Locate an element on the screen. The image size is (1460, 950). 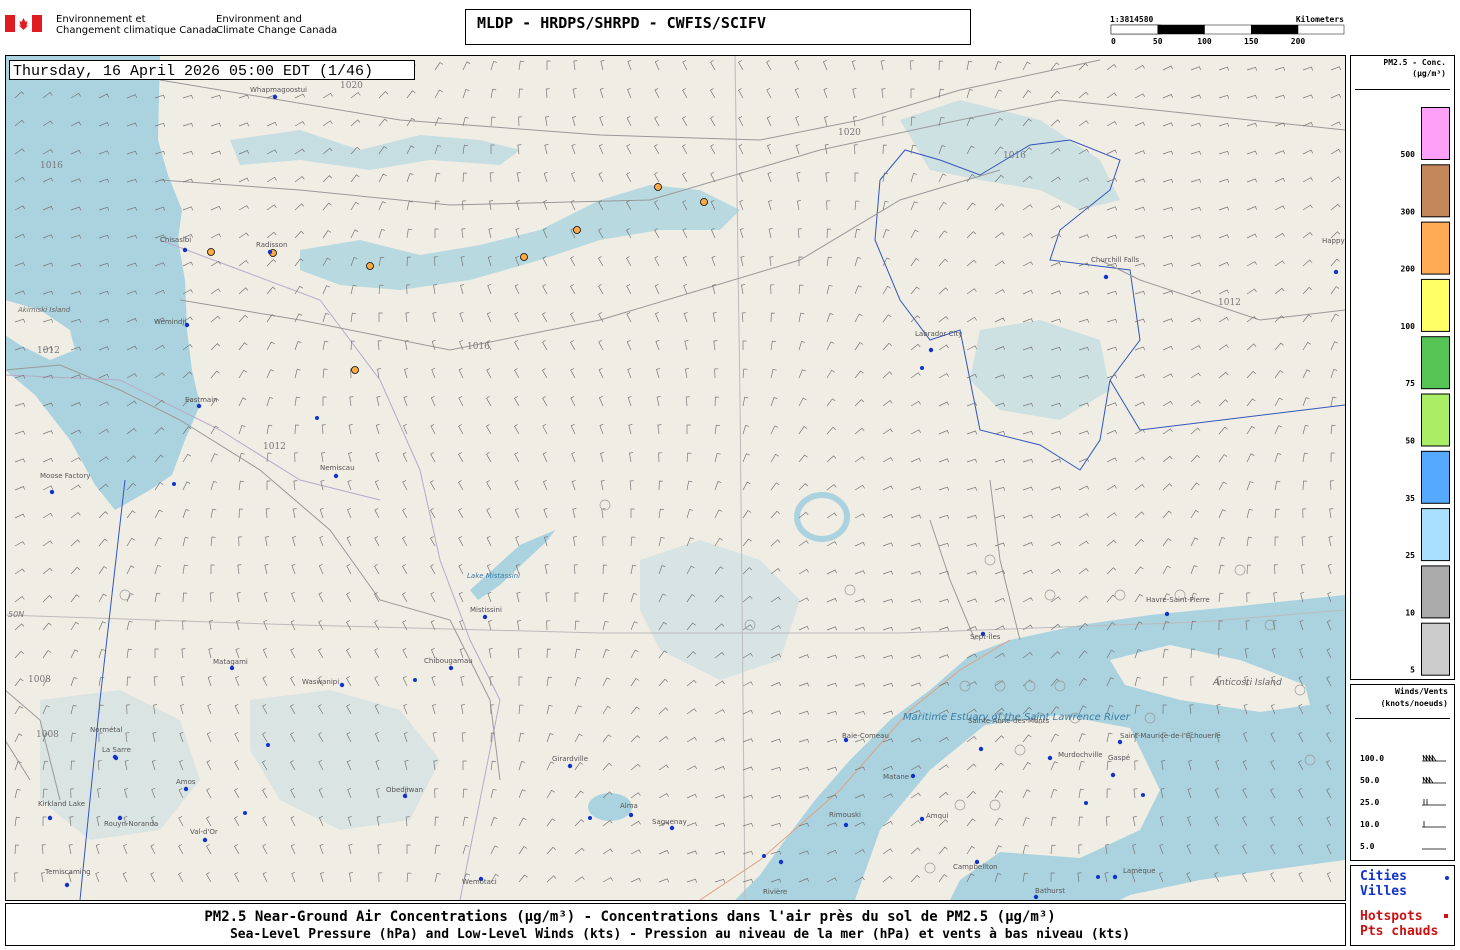
wind-speed: 5.0 is located at coordinates (1367, 846).